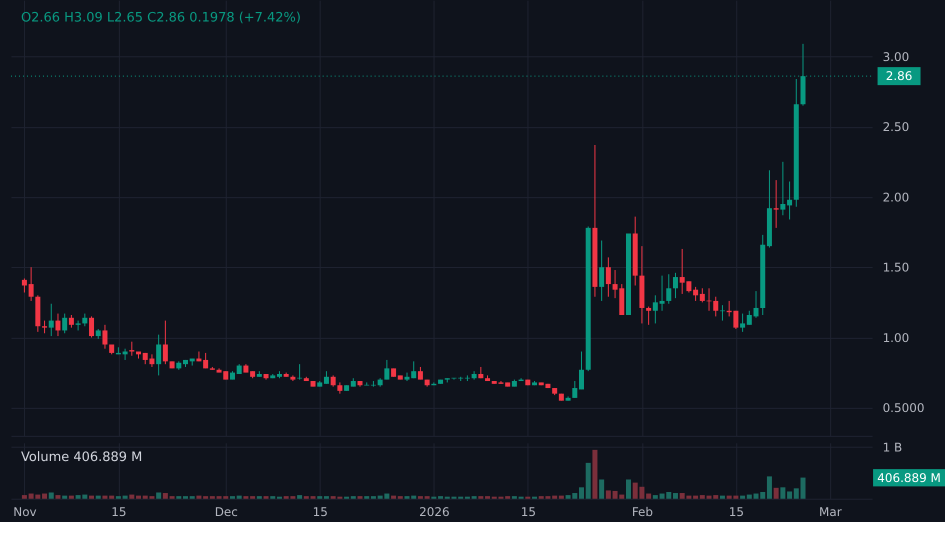  Describe the element at coordinates (909, 477) in the screenshot. I see `text: 406.889 M` at that location.